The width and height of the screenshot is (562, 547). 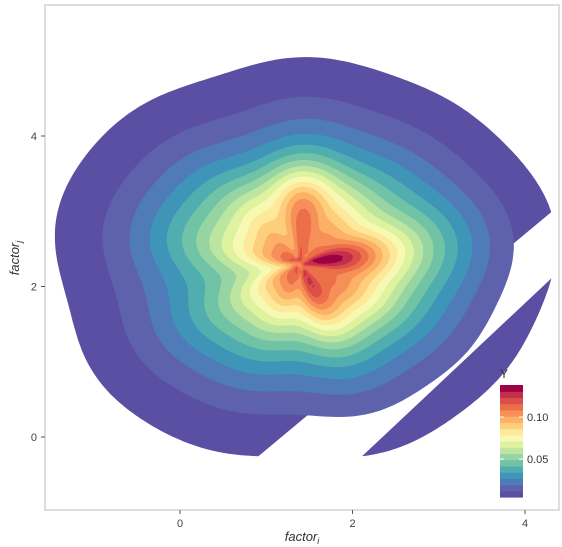 What do you see at coordinates (504, 374) in the screenshot?
I see `legend-title: Y` at bounding box center [504, 374].